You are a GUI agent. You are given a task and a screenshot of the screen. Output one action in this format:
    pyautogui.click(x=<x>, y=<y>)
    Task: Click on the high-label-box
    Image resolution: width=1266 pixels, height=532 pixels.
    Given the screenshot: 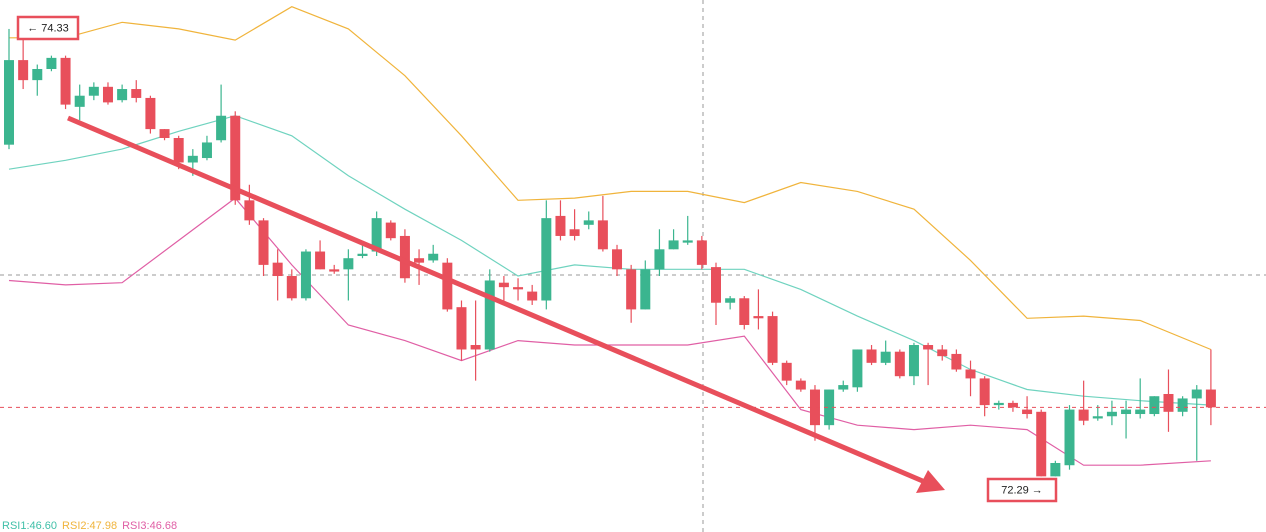 What is the action you would take?
    pyautogui.click(x=48, y=28)
    